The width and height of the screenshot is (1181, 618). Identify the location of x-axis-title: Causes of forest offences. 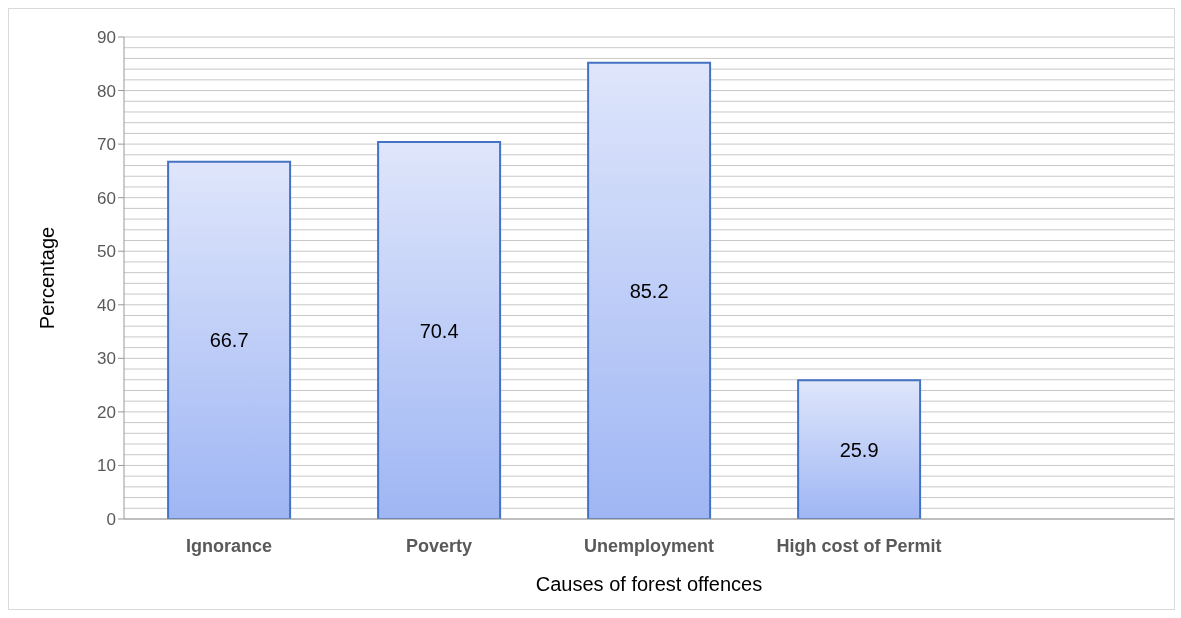
(649, 584).